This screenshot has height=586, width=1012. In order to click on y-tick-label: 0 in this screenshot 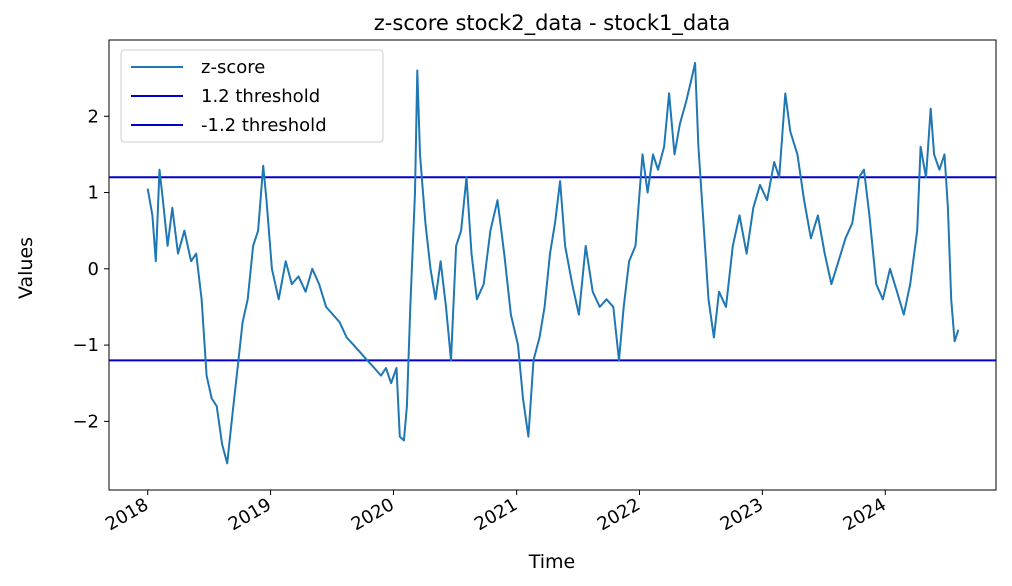, I will do `click(93, 269)`.